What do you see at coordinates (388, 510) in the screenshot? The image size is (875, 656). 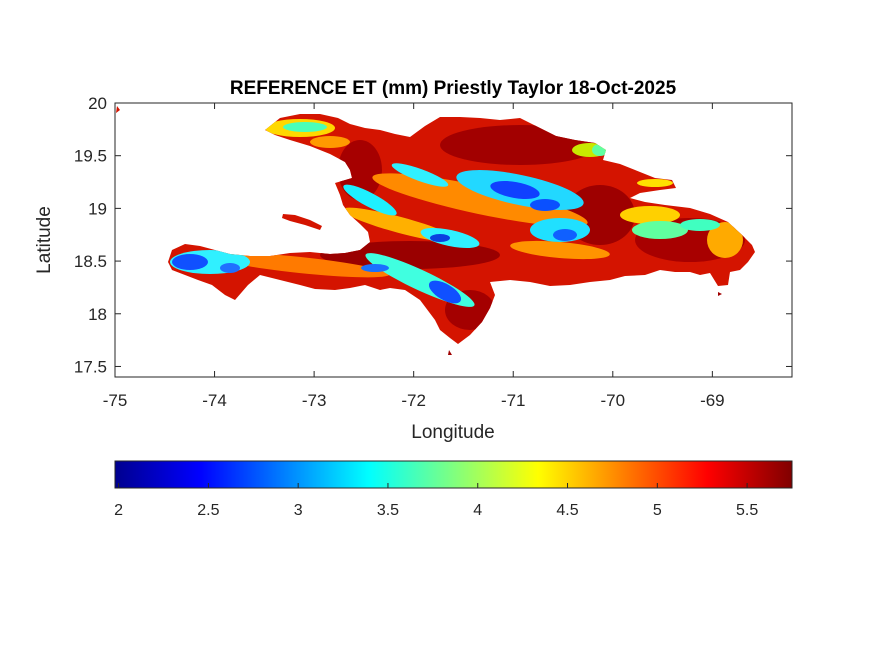 I see `colorbar-tick-label: 3.5` at bounding box center [388, 510].